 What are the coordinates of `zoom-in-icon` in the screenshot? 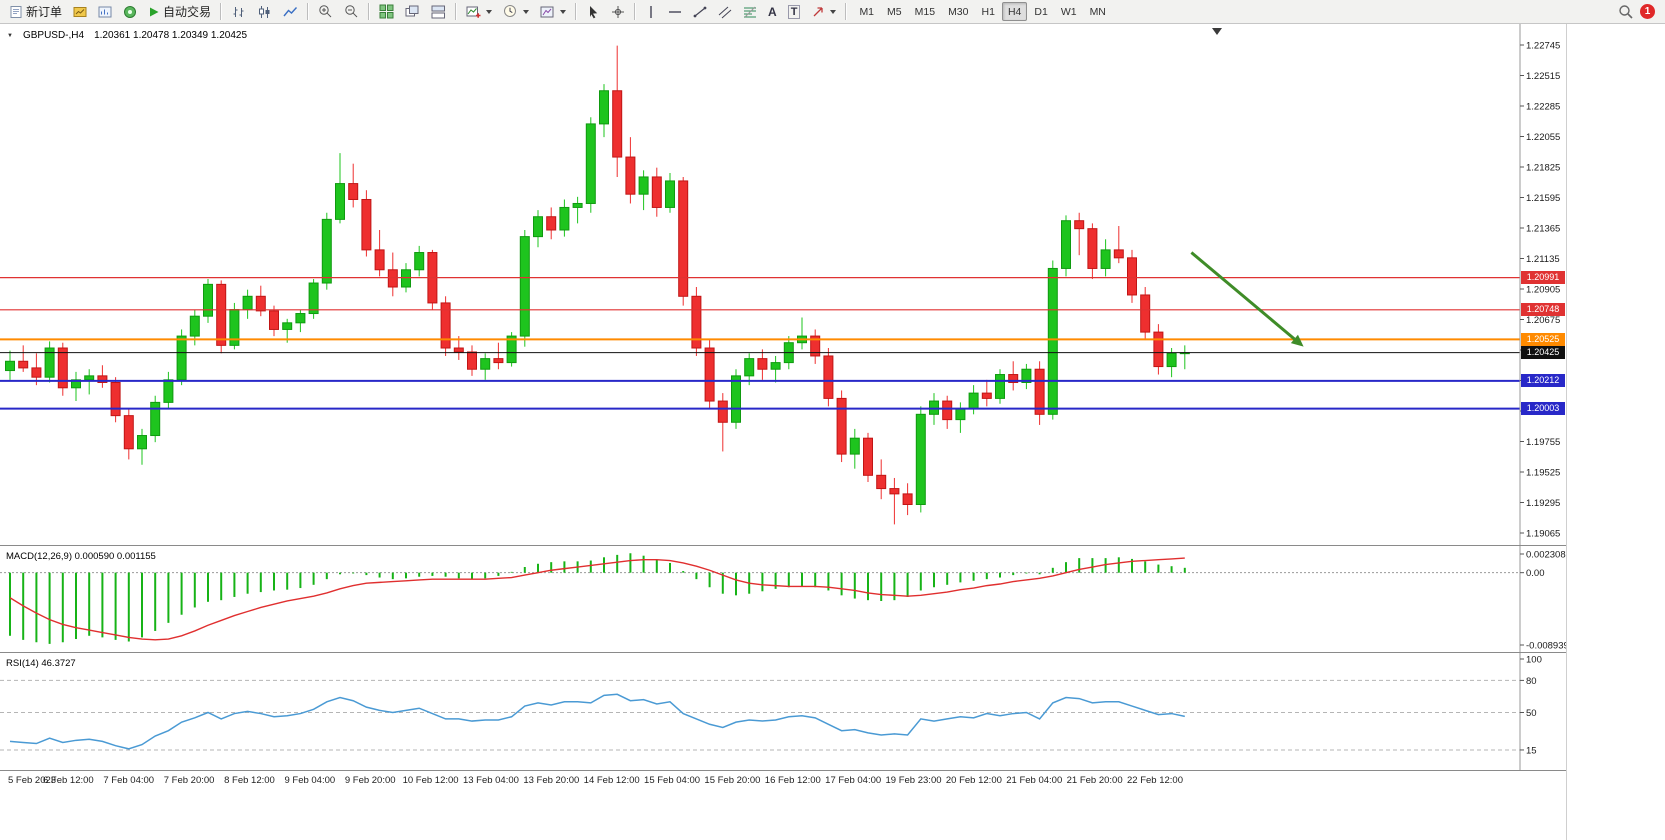 It's located at (325, 11).